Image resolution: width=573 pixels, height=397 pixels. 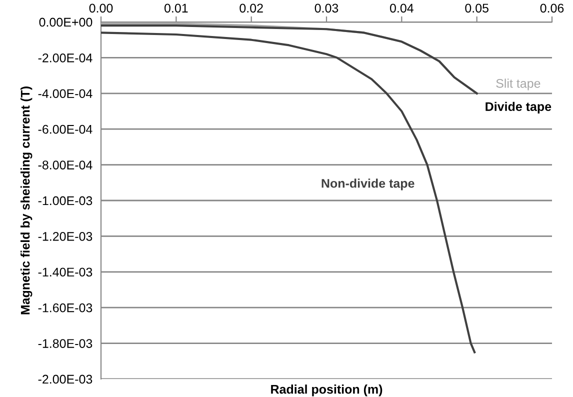 What do you see at coordinates (65, 93) in the screenshot?
I see `y-tick-label: -4.00E-04` at bounding box center [65, 93].